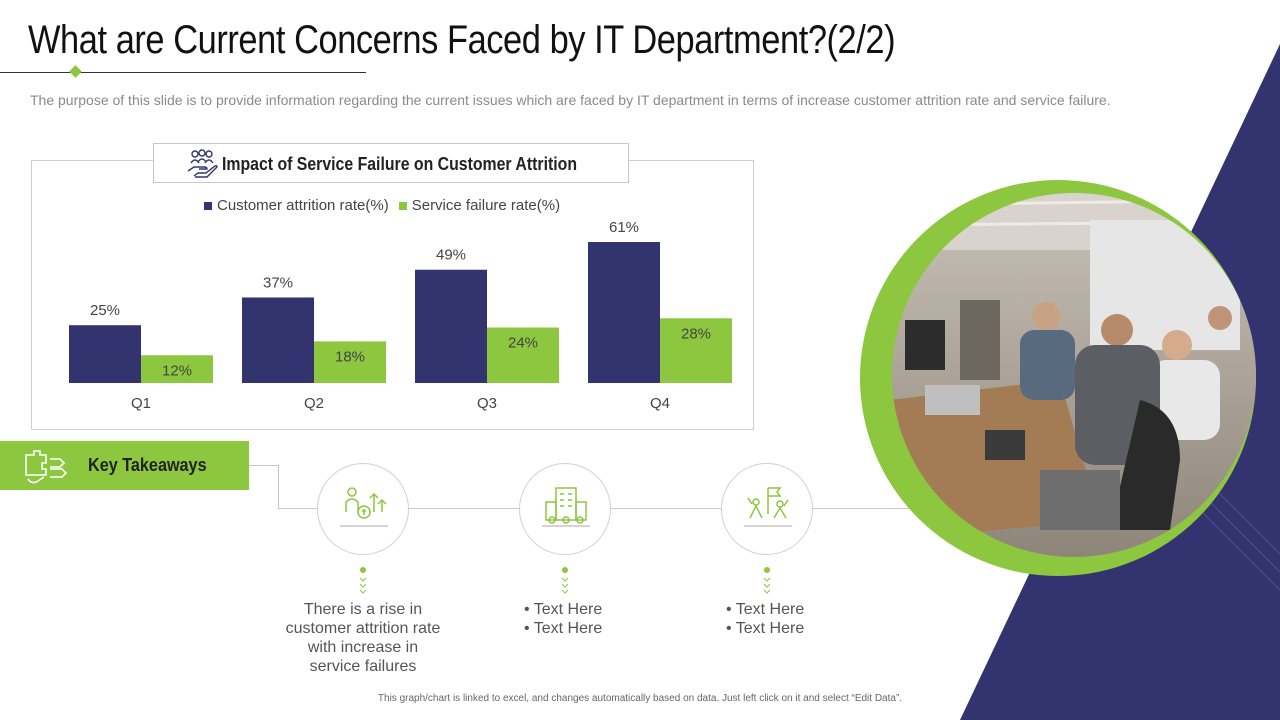 The height and width of the screenshot is (720, 1280). What do you see at coordinates (46, 467) in the screenshot?
I see `hand-puzzle-icon` at bounding box center [46, 467].